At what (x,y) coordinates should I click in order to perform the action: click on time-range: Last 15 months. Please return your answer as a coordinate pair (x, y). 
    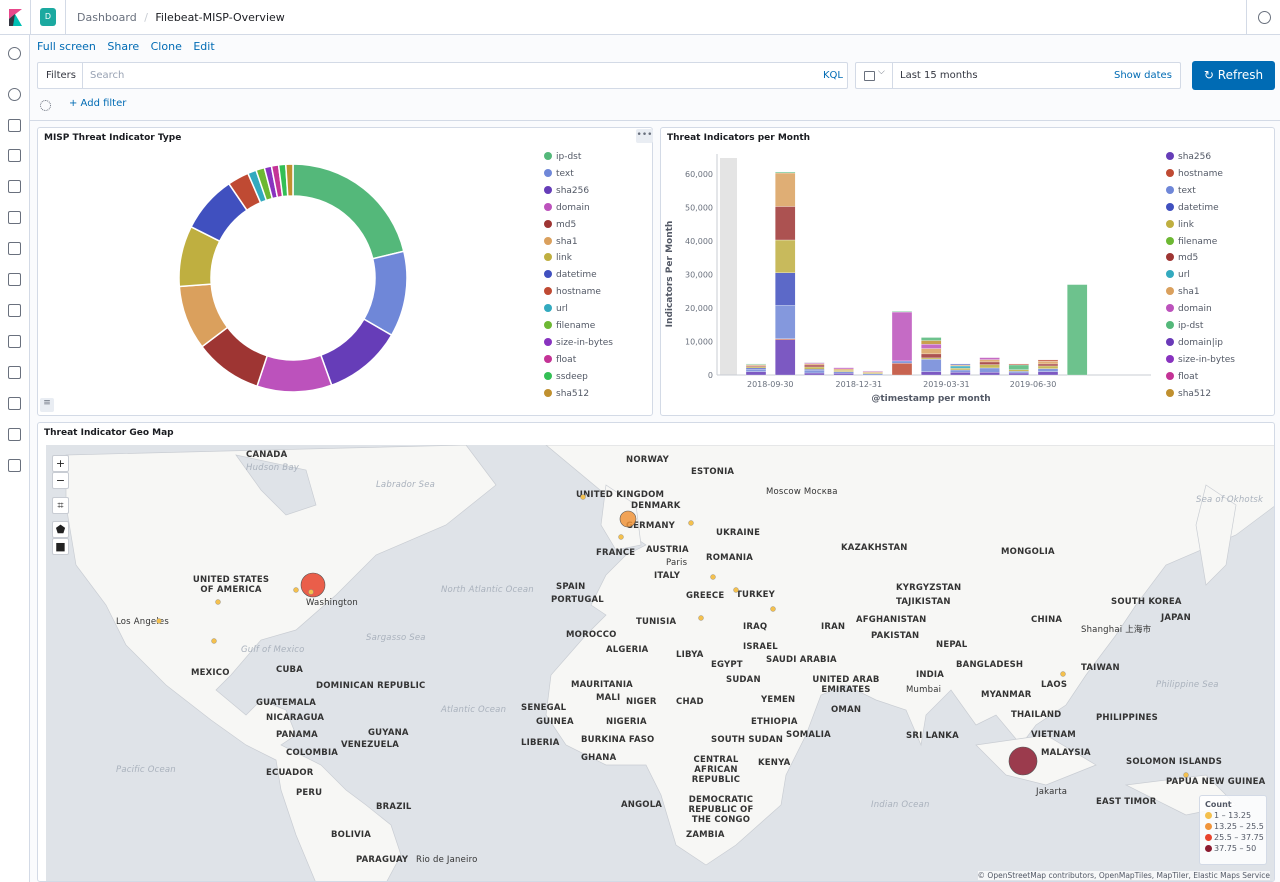
    Looking at the image, I should click on (939, 75).